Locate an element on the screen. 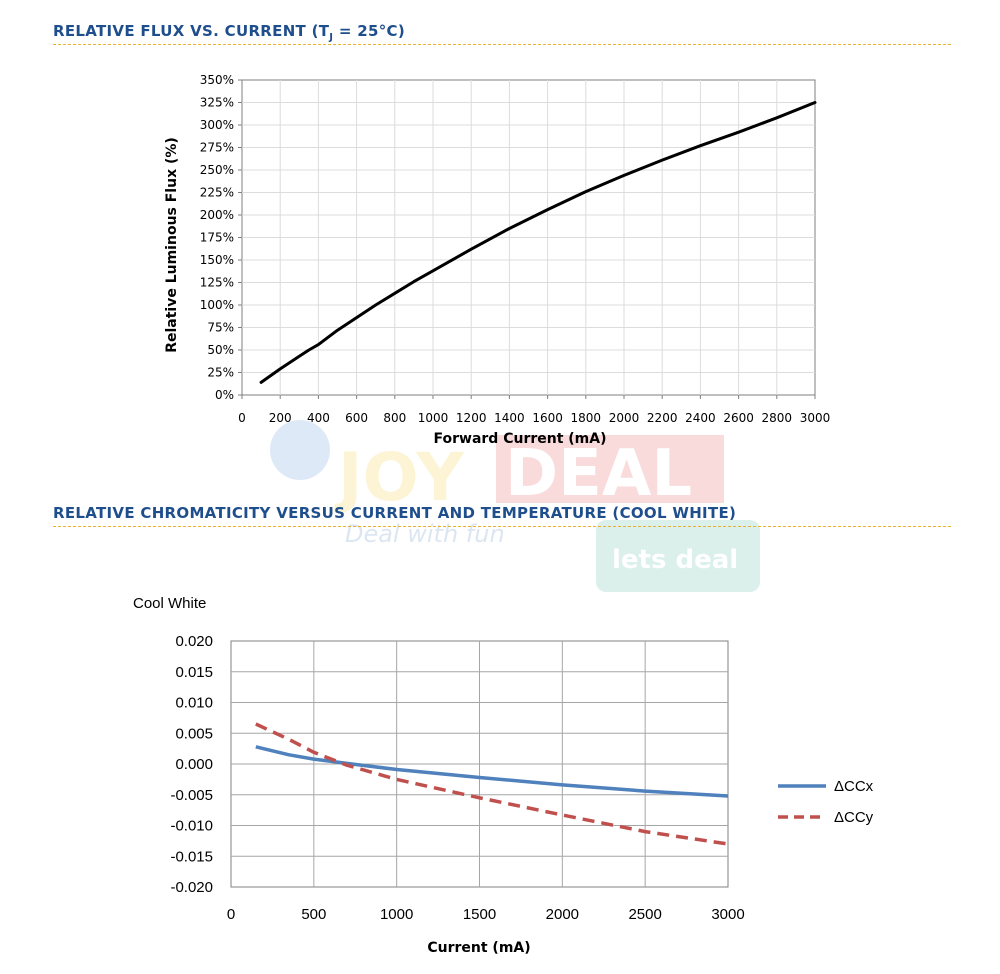 The width and height of the screenshot is (1000, 974). flux-y-tick-label: 25% is located at coordinates (220, 373).